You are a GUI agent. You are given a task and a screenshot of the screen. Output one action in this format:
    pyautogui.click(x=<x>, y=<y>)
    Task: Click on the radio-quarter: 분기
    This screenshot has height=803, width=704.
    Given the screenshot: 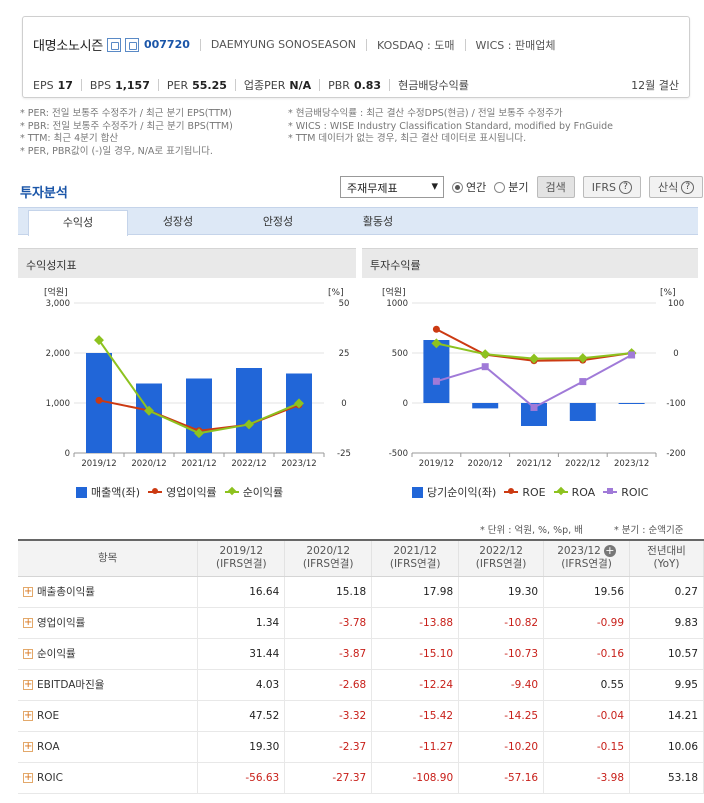 What is the action you would take?
    pyautogui.click(x=511, y=187)
    